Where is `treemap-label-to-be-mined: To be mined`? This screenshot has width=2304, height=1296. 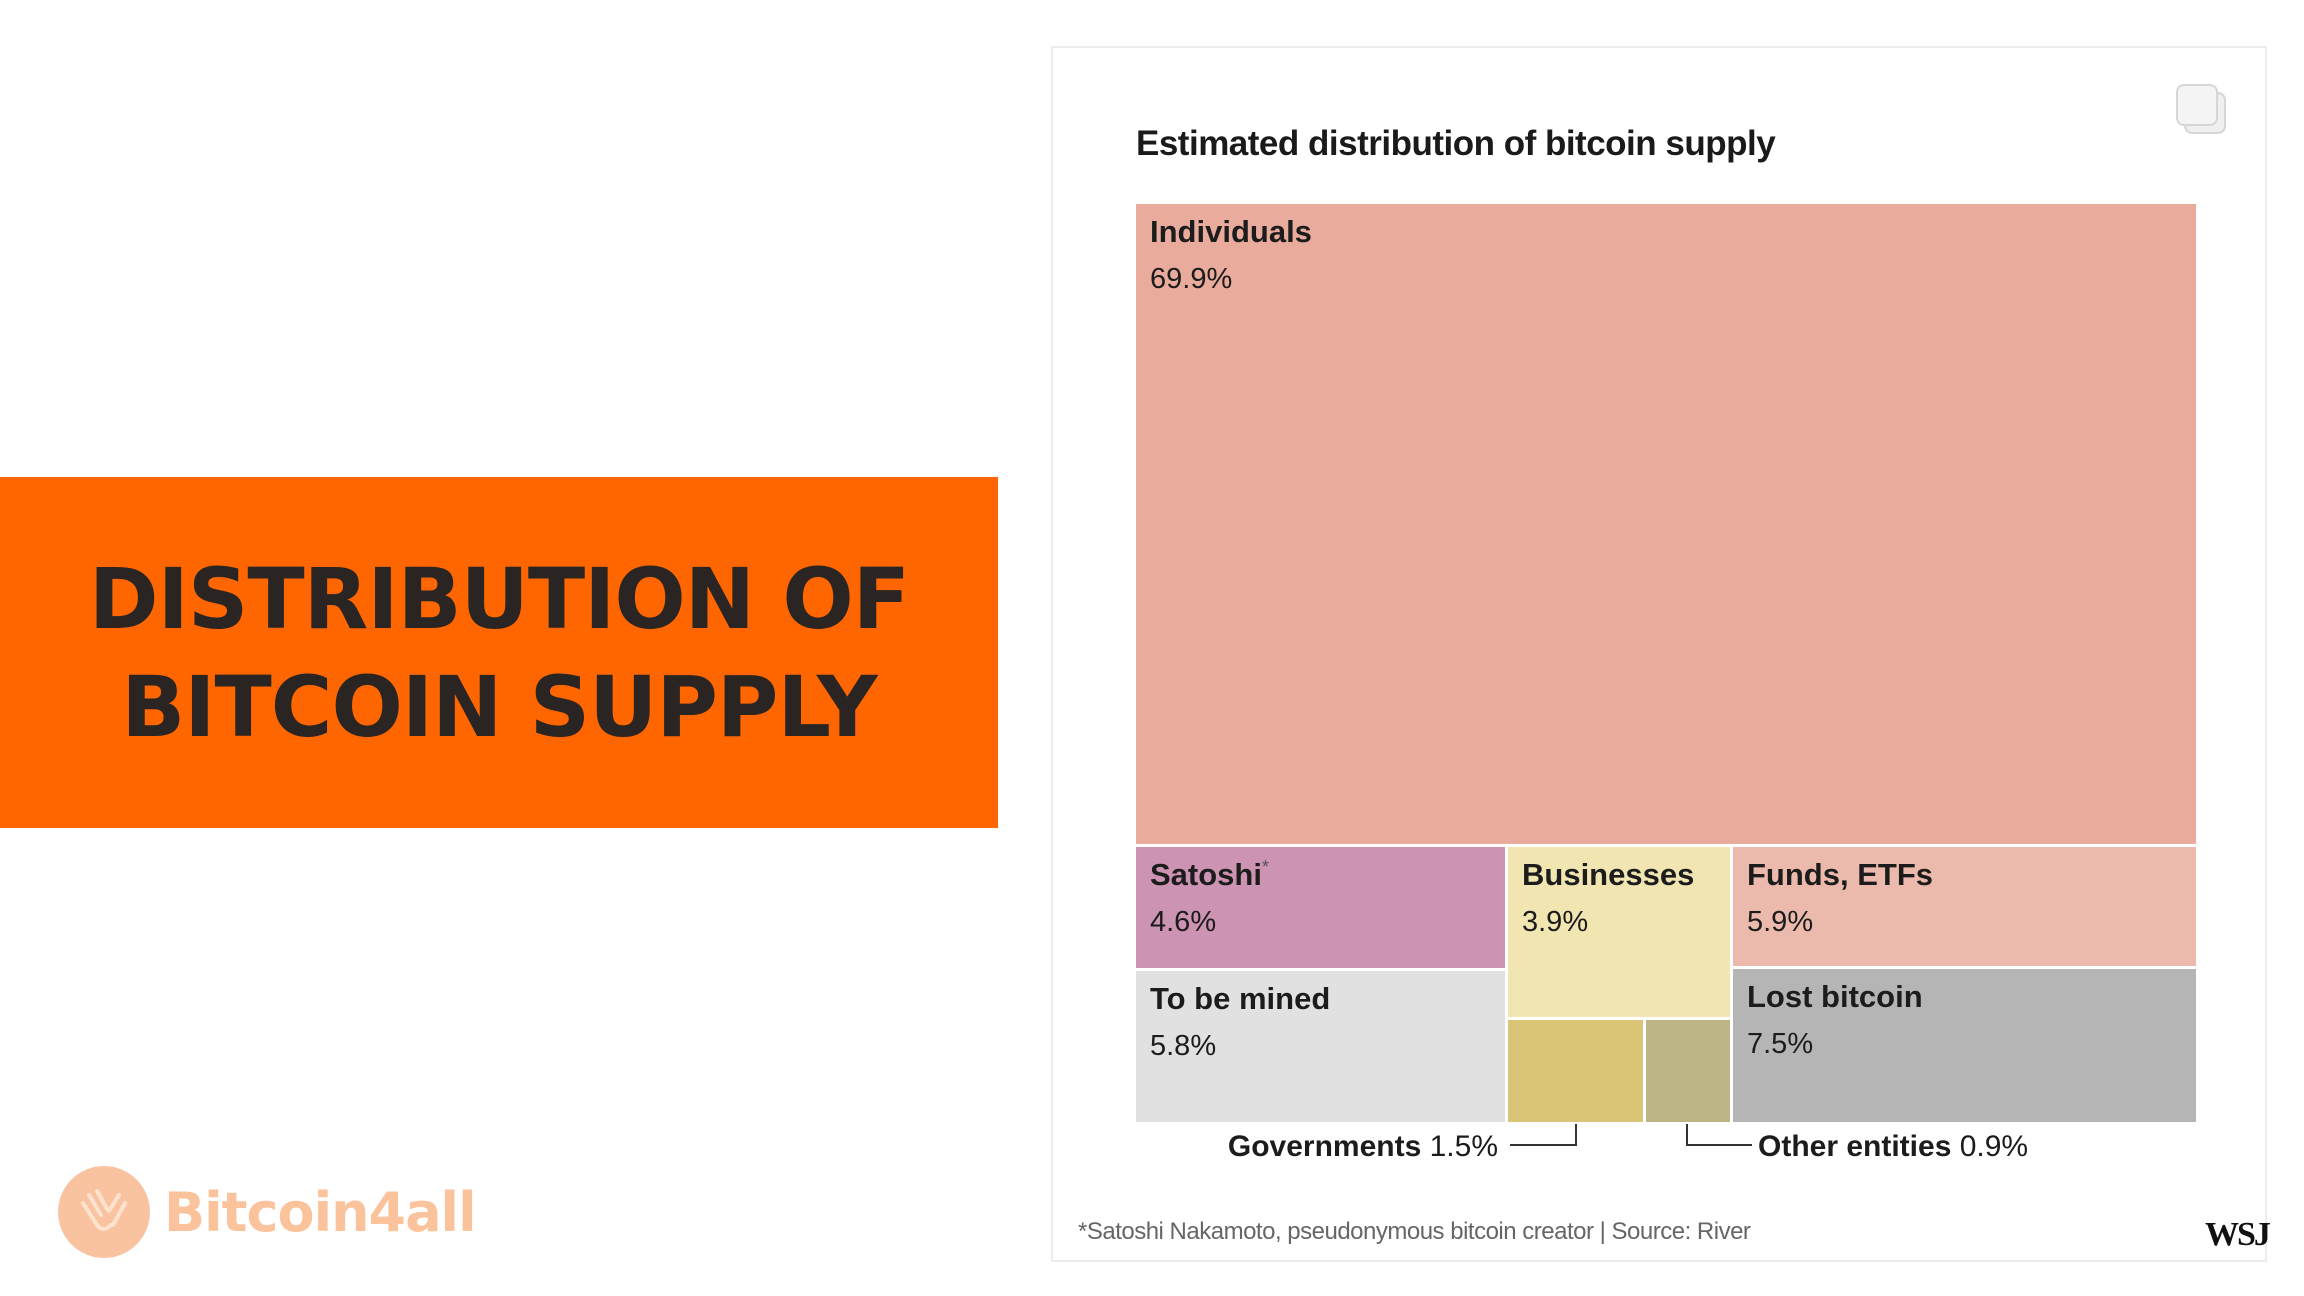
treemap-label-to-be-mined: To be mined is located at coordinates (1240, 998).